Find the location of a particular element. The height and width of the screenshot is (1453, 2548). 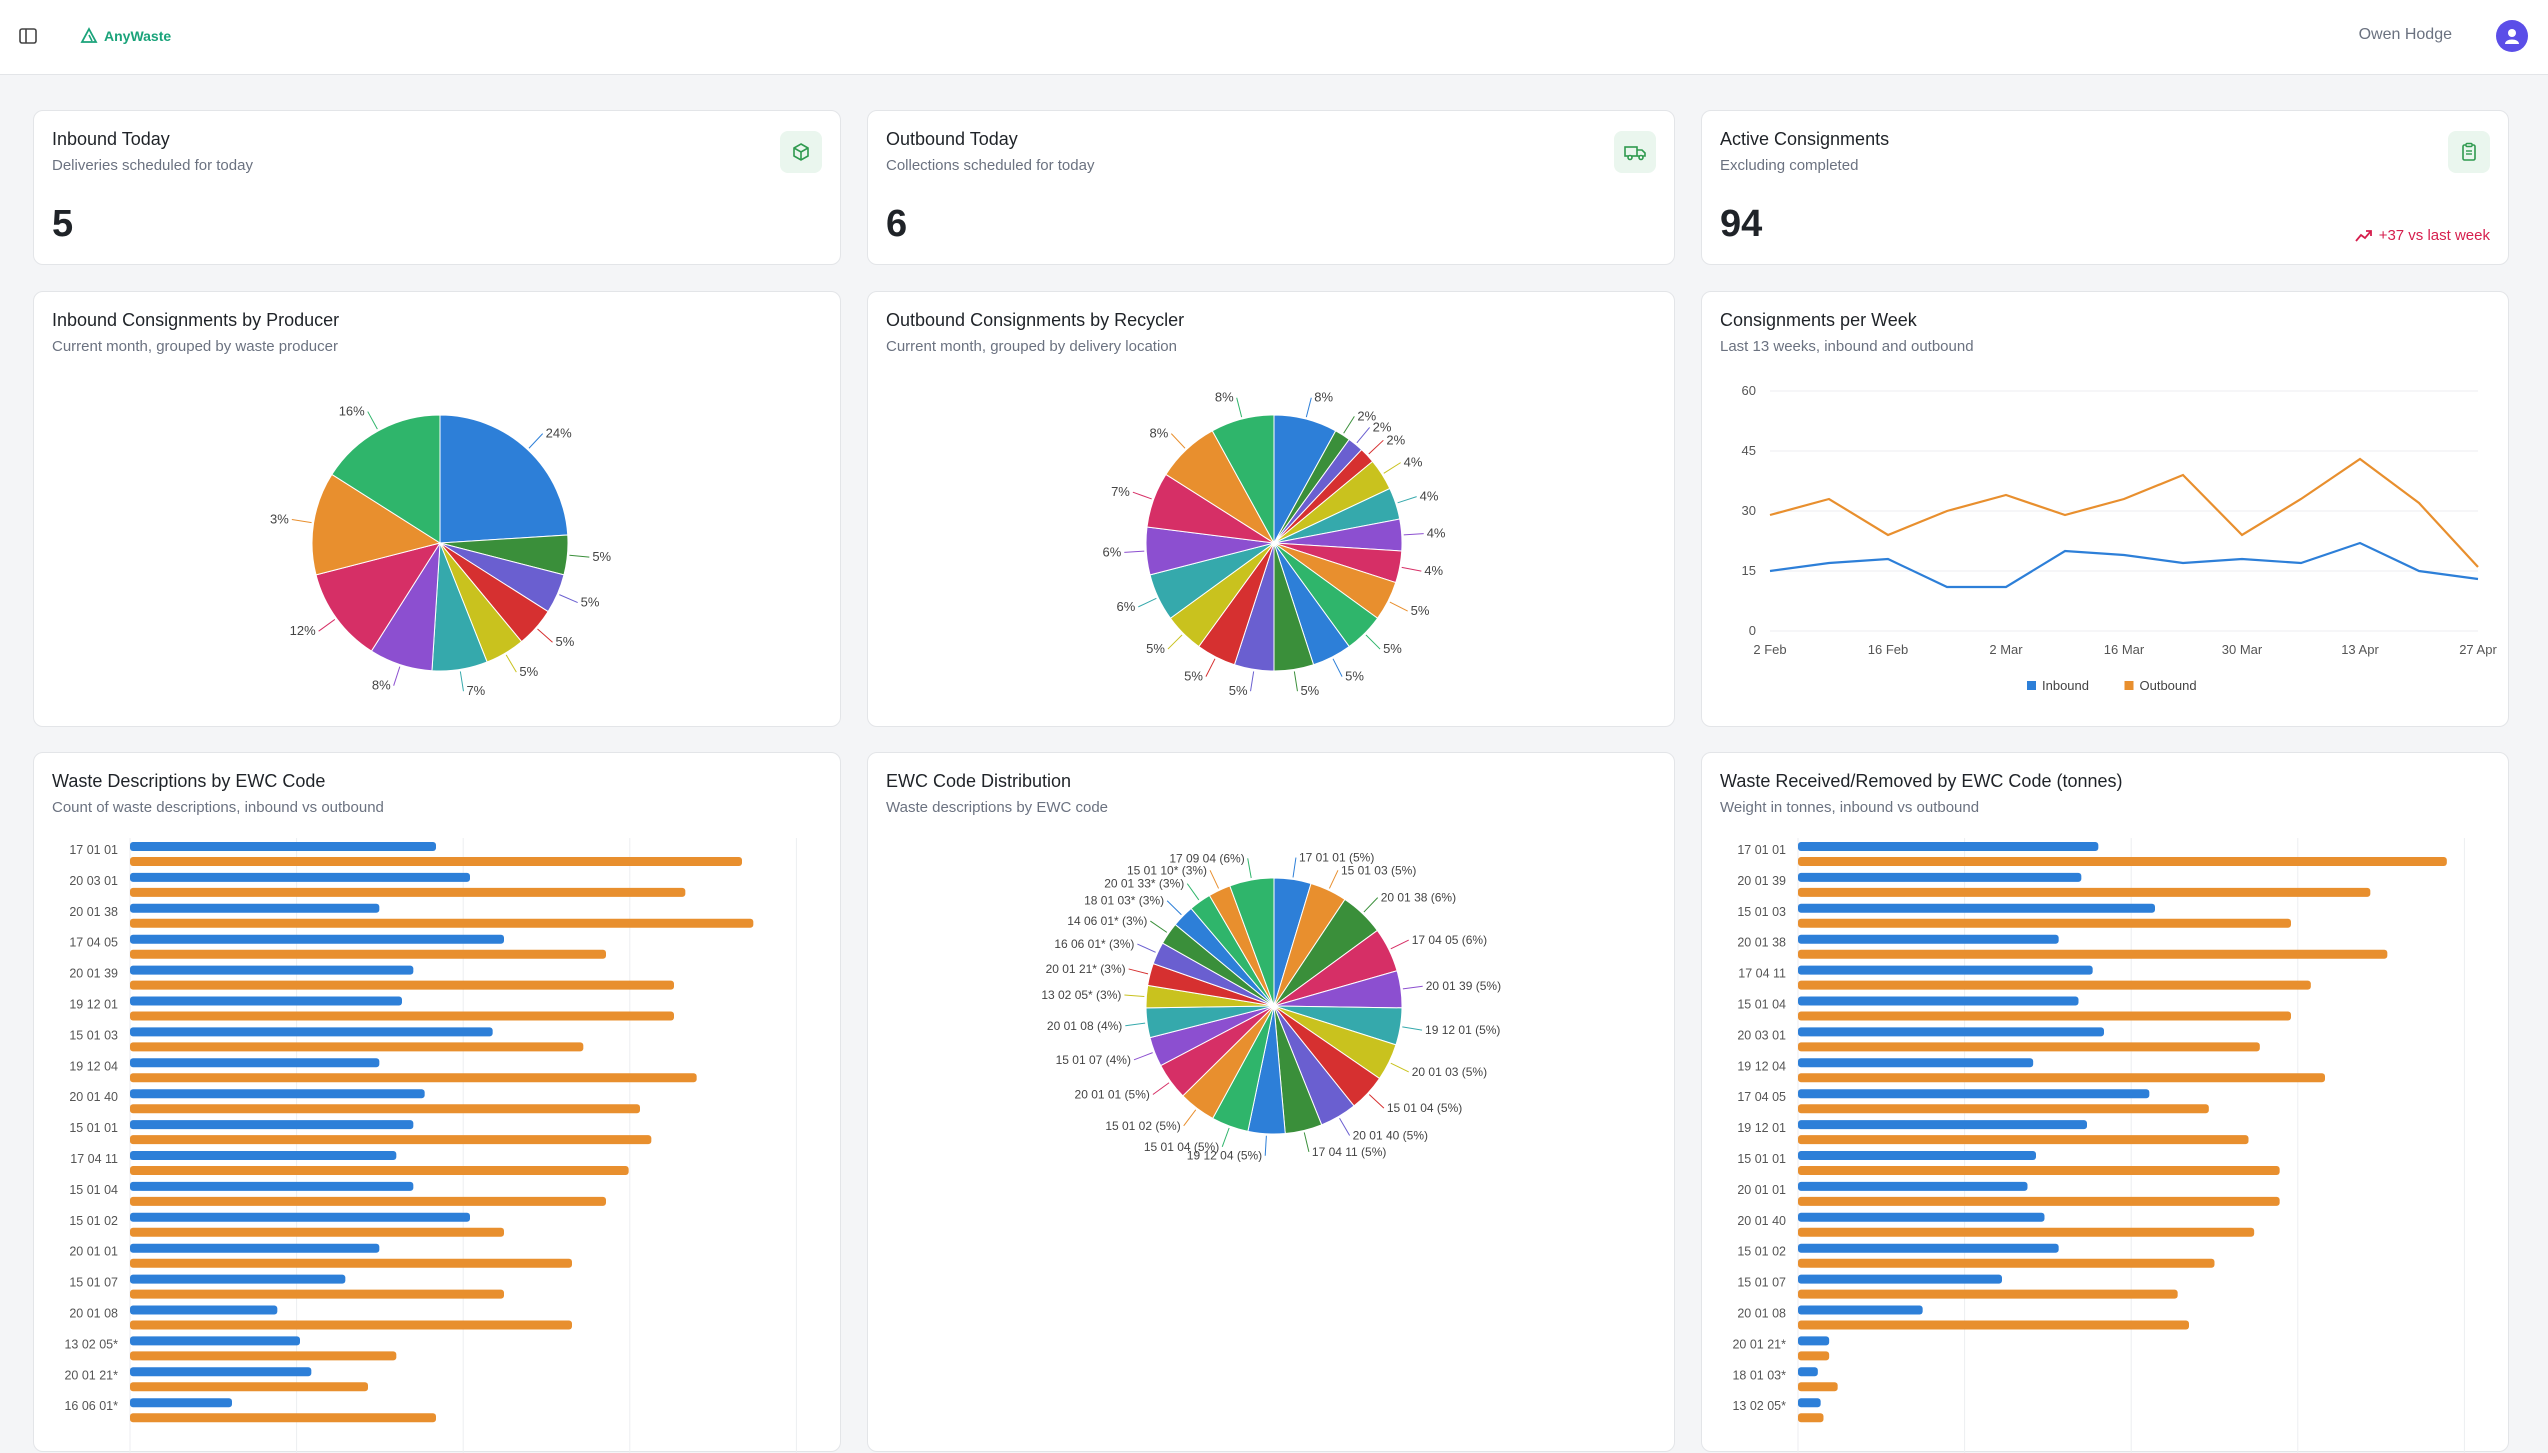

pie-label: 16% is located at coordinates (352, 411).